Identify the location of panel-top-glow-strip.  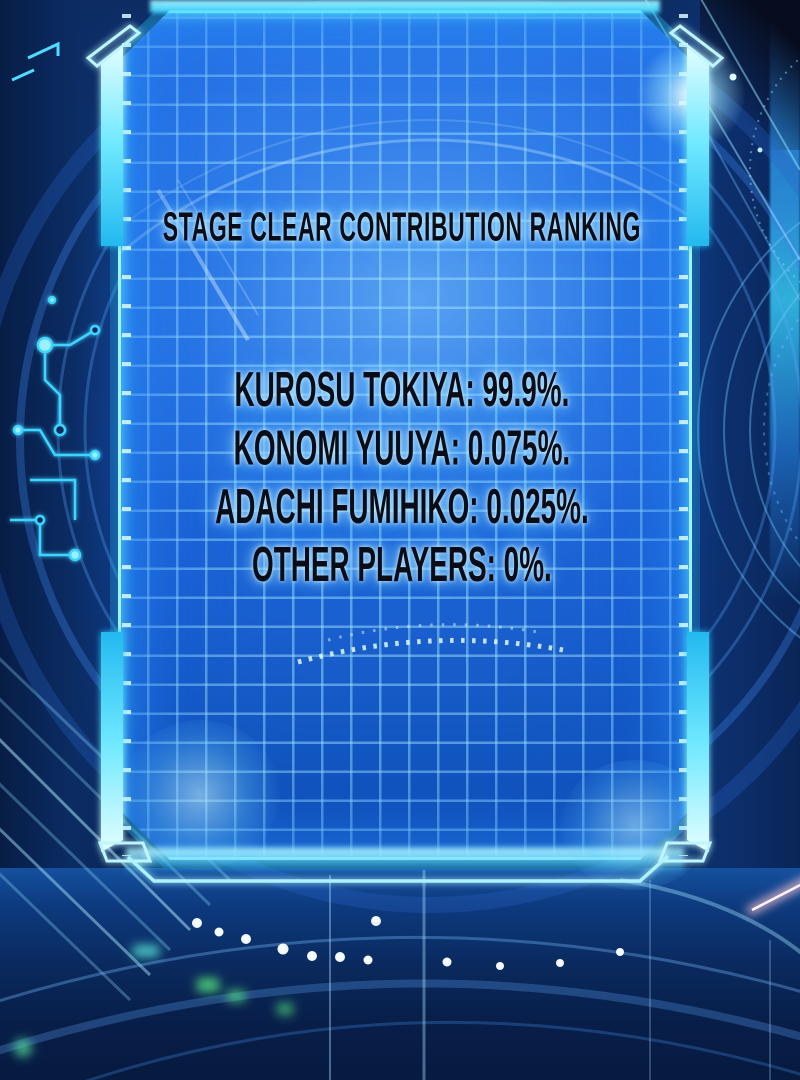
(405, 6).